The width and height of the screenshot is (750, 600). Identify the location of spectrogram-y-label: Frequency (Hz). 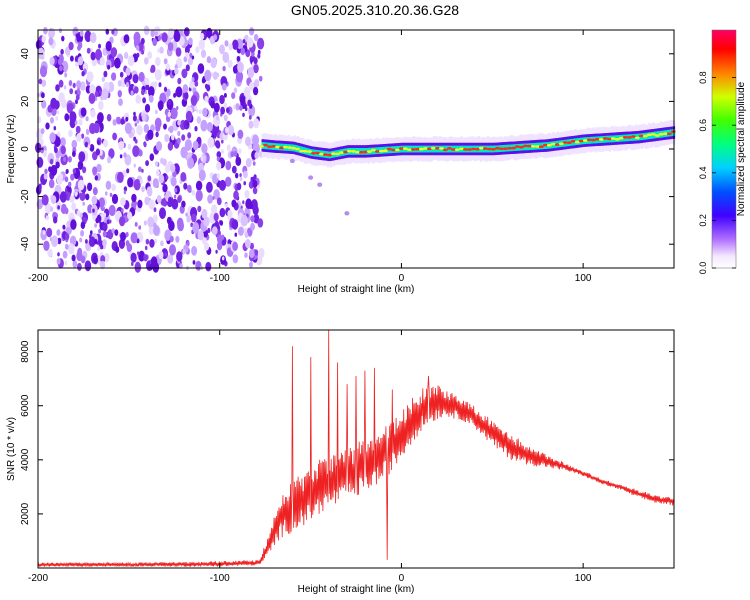
(11, 149).